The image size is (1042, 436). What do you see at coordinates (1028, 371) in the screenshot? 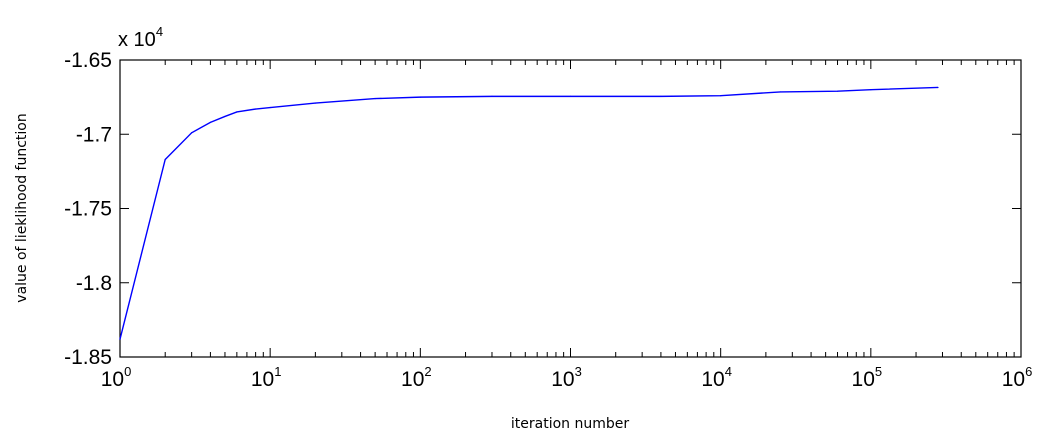
I see `x-tick-exponent: 6` at bounding box center [1028, 371].